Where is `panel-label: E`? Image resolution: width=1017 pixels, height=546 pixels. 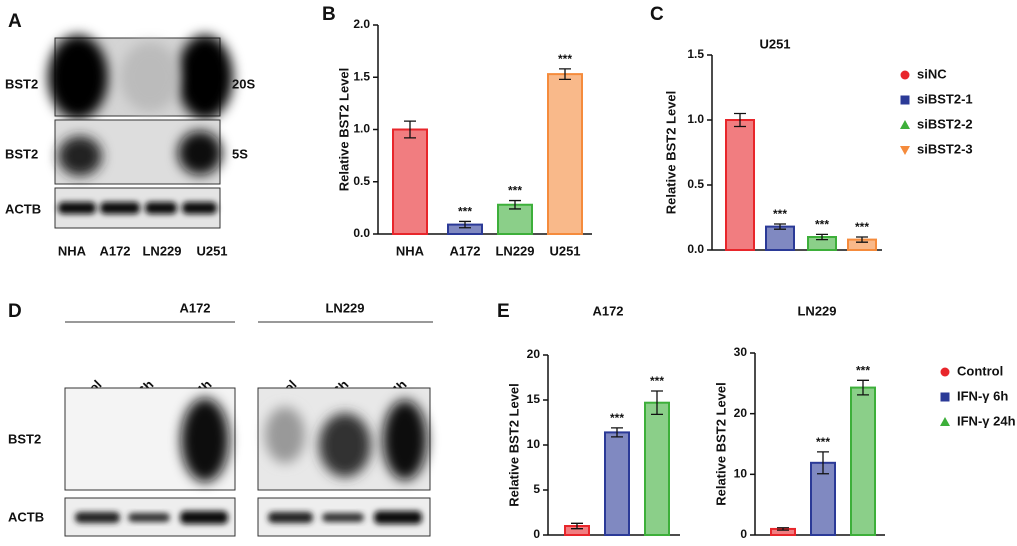
panel-label: E is located at coordinates (503, 311).